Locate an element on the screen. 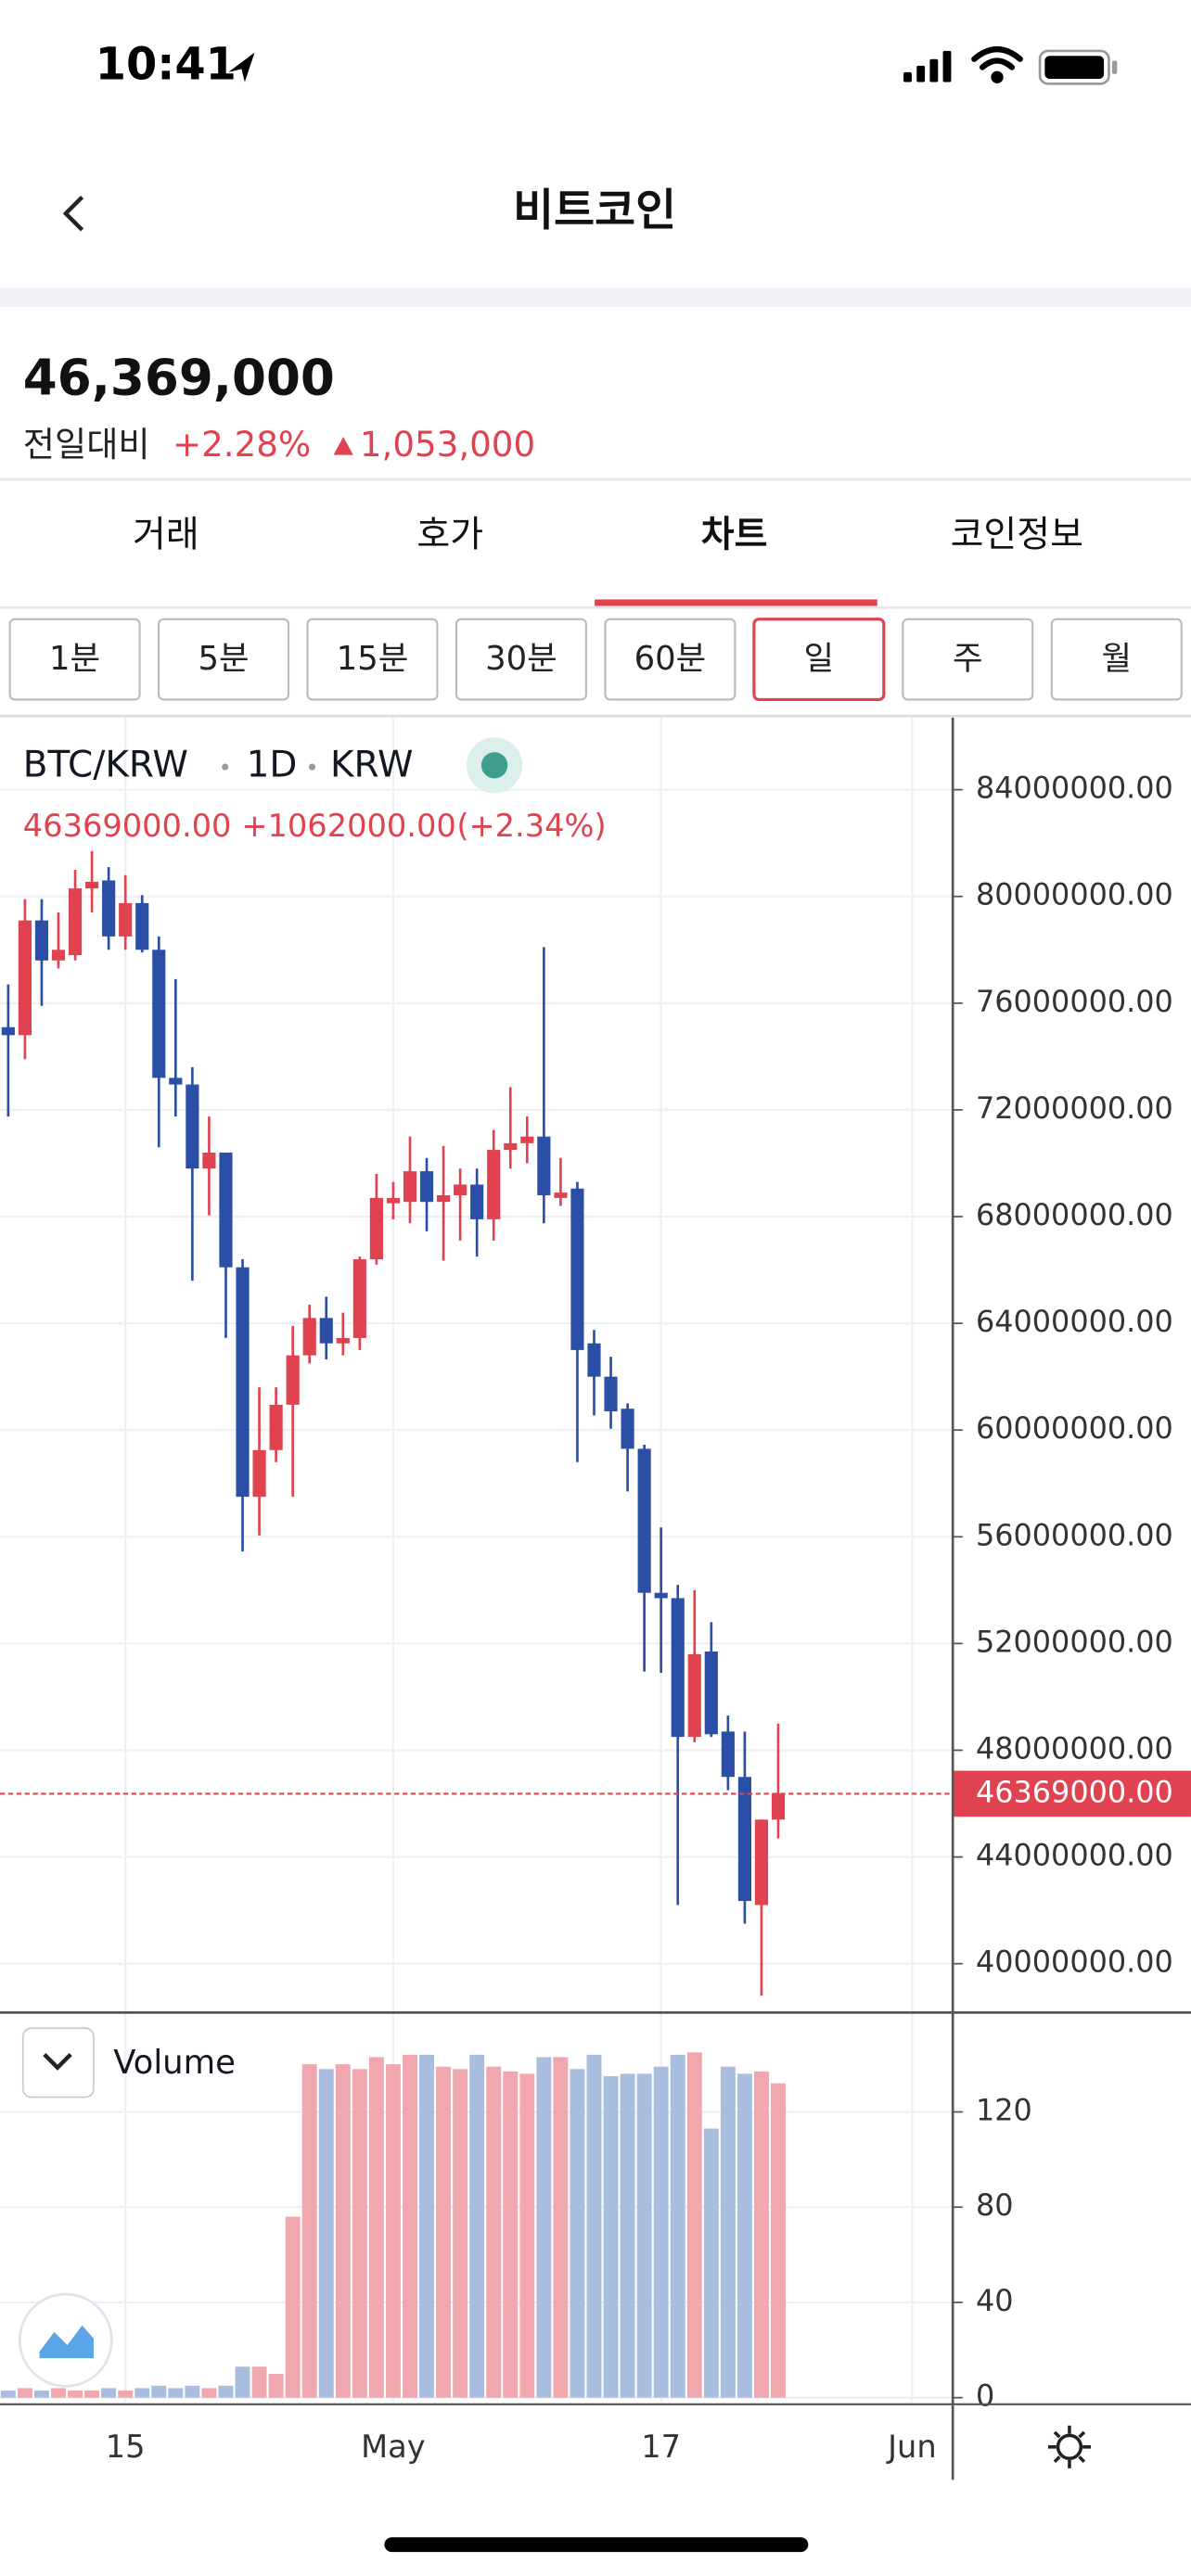  y-tick-label: 72000000.00 is located at coordinates (1074, 1108).